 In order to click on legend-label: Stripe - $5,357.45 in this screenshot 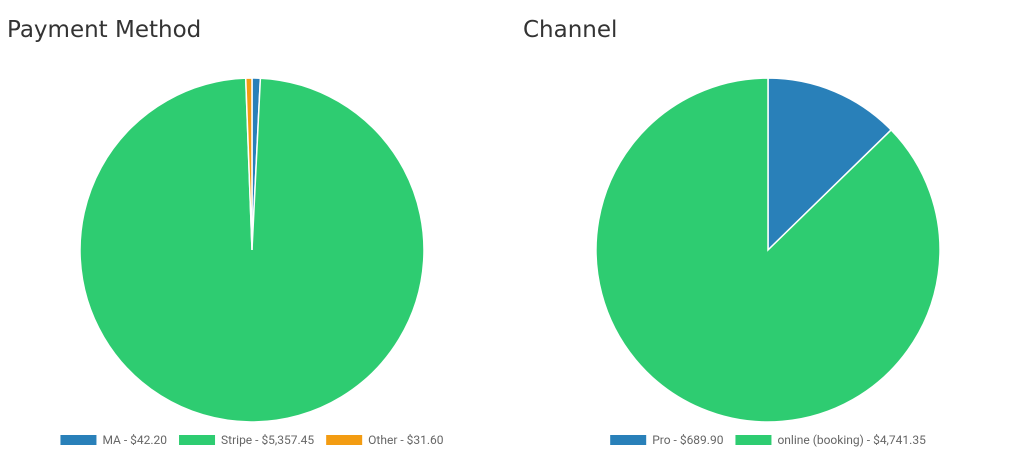, I will do `click(267, 440)`.